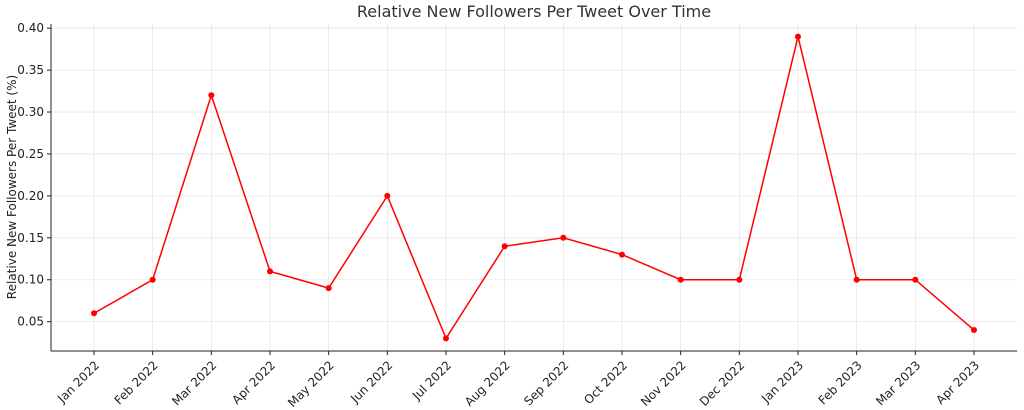 The height and width of the screenshot is (410, 1024). What do you see at coordinates (78, 382) in the screenshot?
I see `x-tick-label: Jan 2022` at bounding box center [78, 382].